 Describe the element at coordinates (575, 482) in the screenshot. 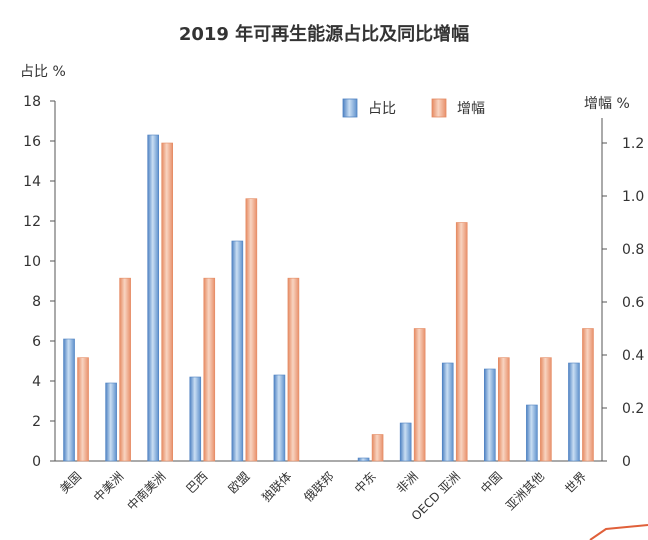

I see `category-label: 世界` at that location.